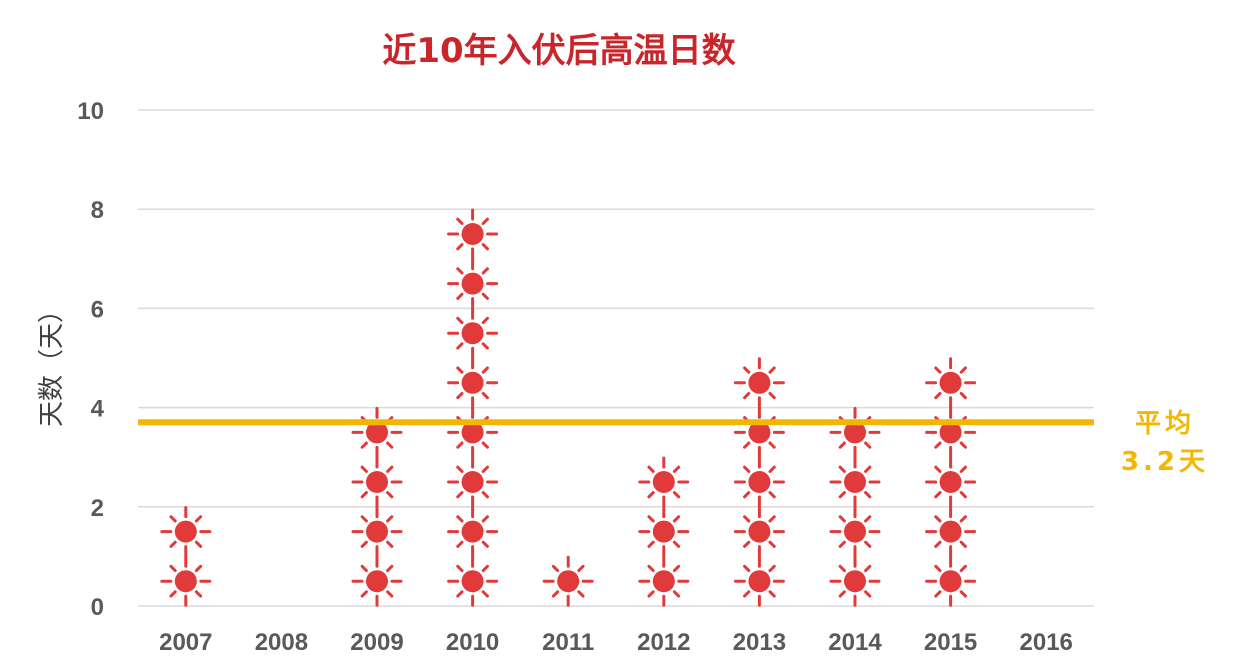 The image size is (1236, 671). I want to click on x-tick-label: 2013, so click(759, 642).